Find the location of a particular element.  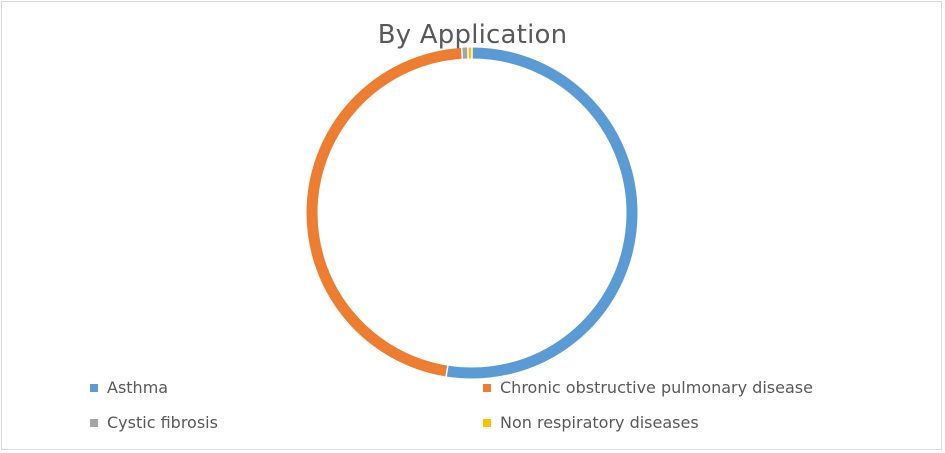

legend-swatch-asthma is located at coordinates (94, 387).